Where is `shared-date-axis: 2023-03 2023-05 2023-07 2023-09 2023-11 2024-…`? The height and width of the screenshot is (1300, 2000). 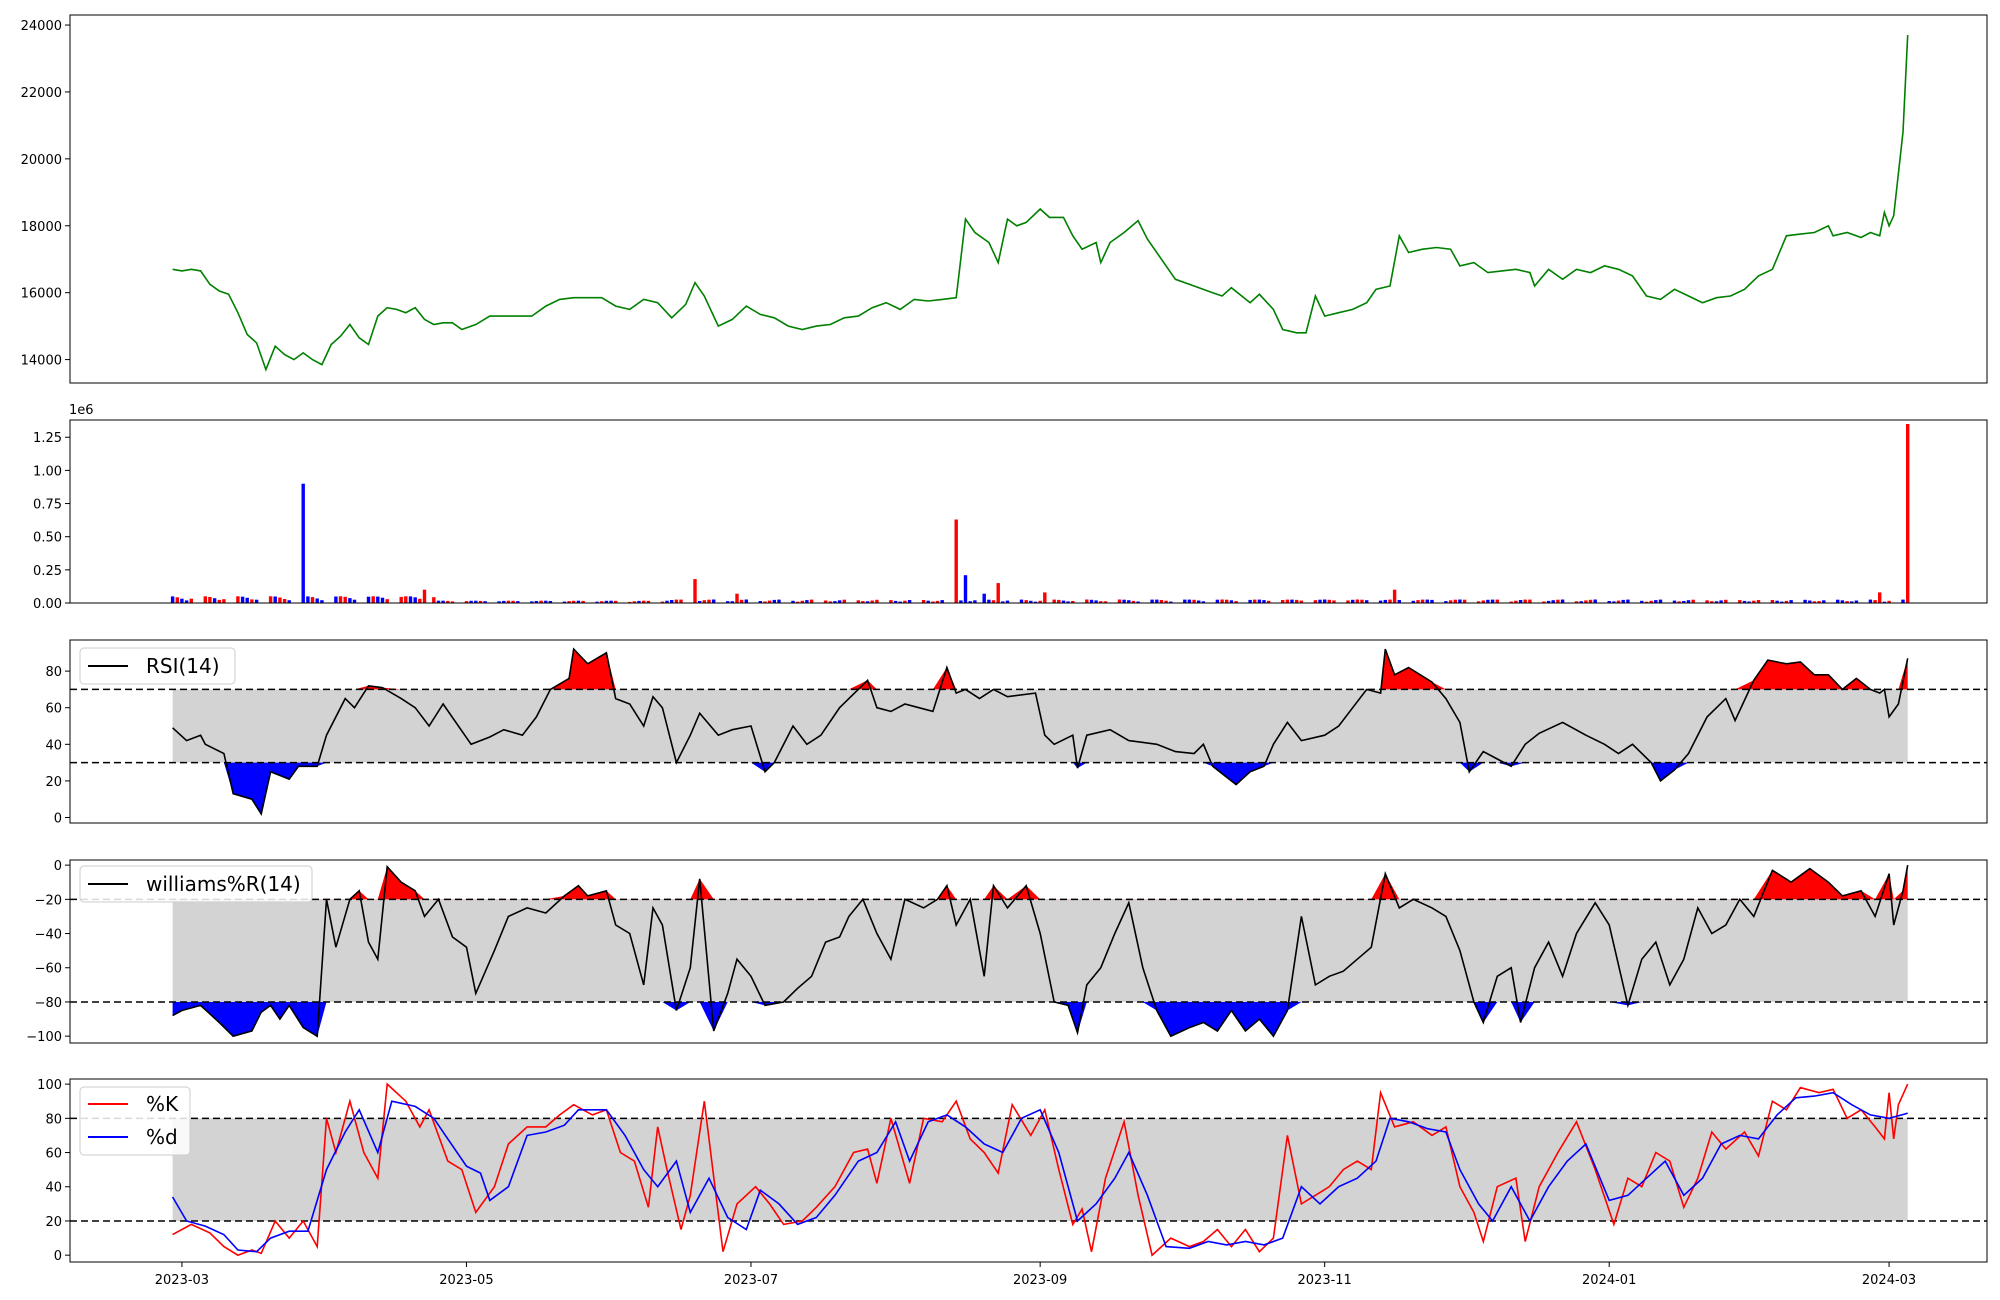 shared-date-axis: 2023-03 2023-05 2023-07 2023-09 2023-11 2024-… is located at coordinates (1035, 1275).